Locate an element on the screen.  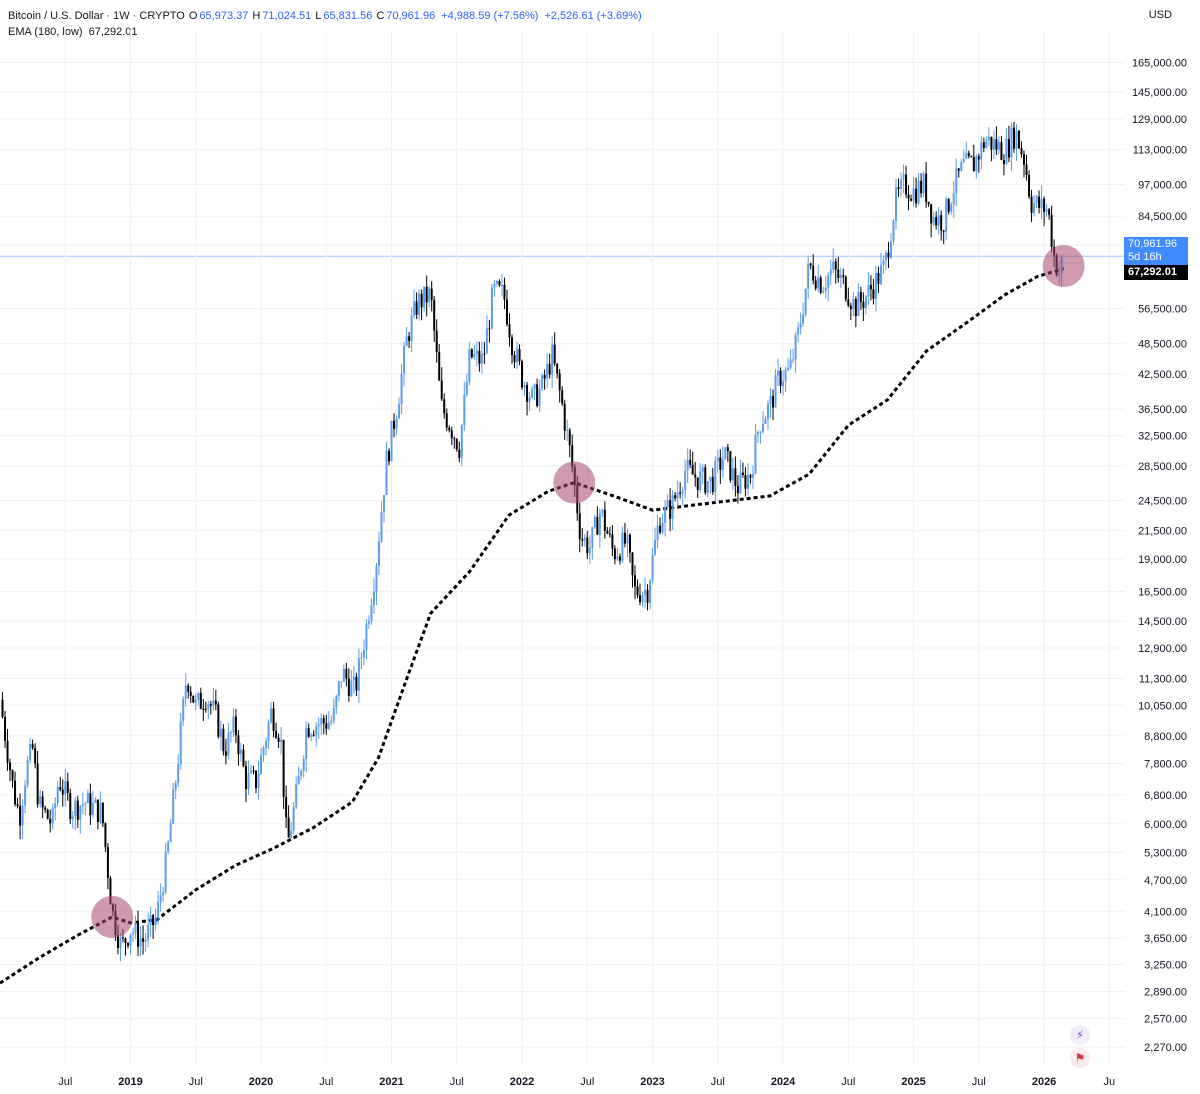
open-label: O is located at coordinates (193, 16).